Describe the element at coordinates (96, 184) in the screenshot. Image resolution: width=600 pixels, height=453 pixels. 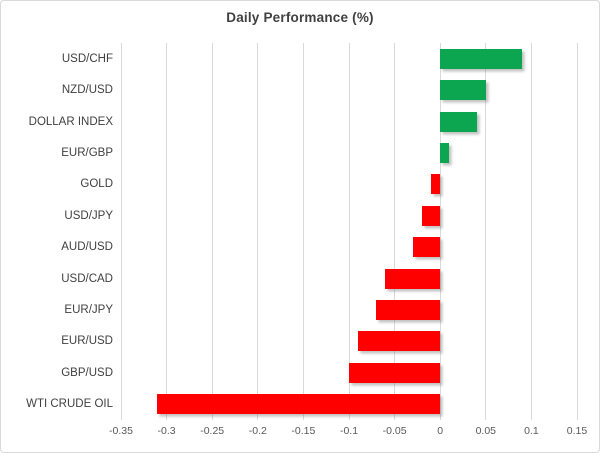
I see `category-label-gold: GOLD` at that location.